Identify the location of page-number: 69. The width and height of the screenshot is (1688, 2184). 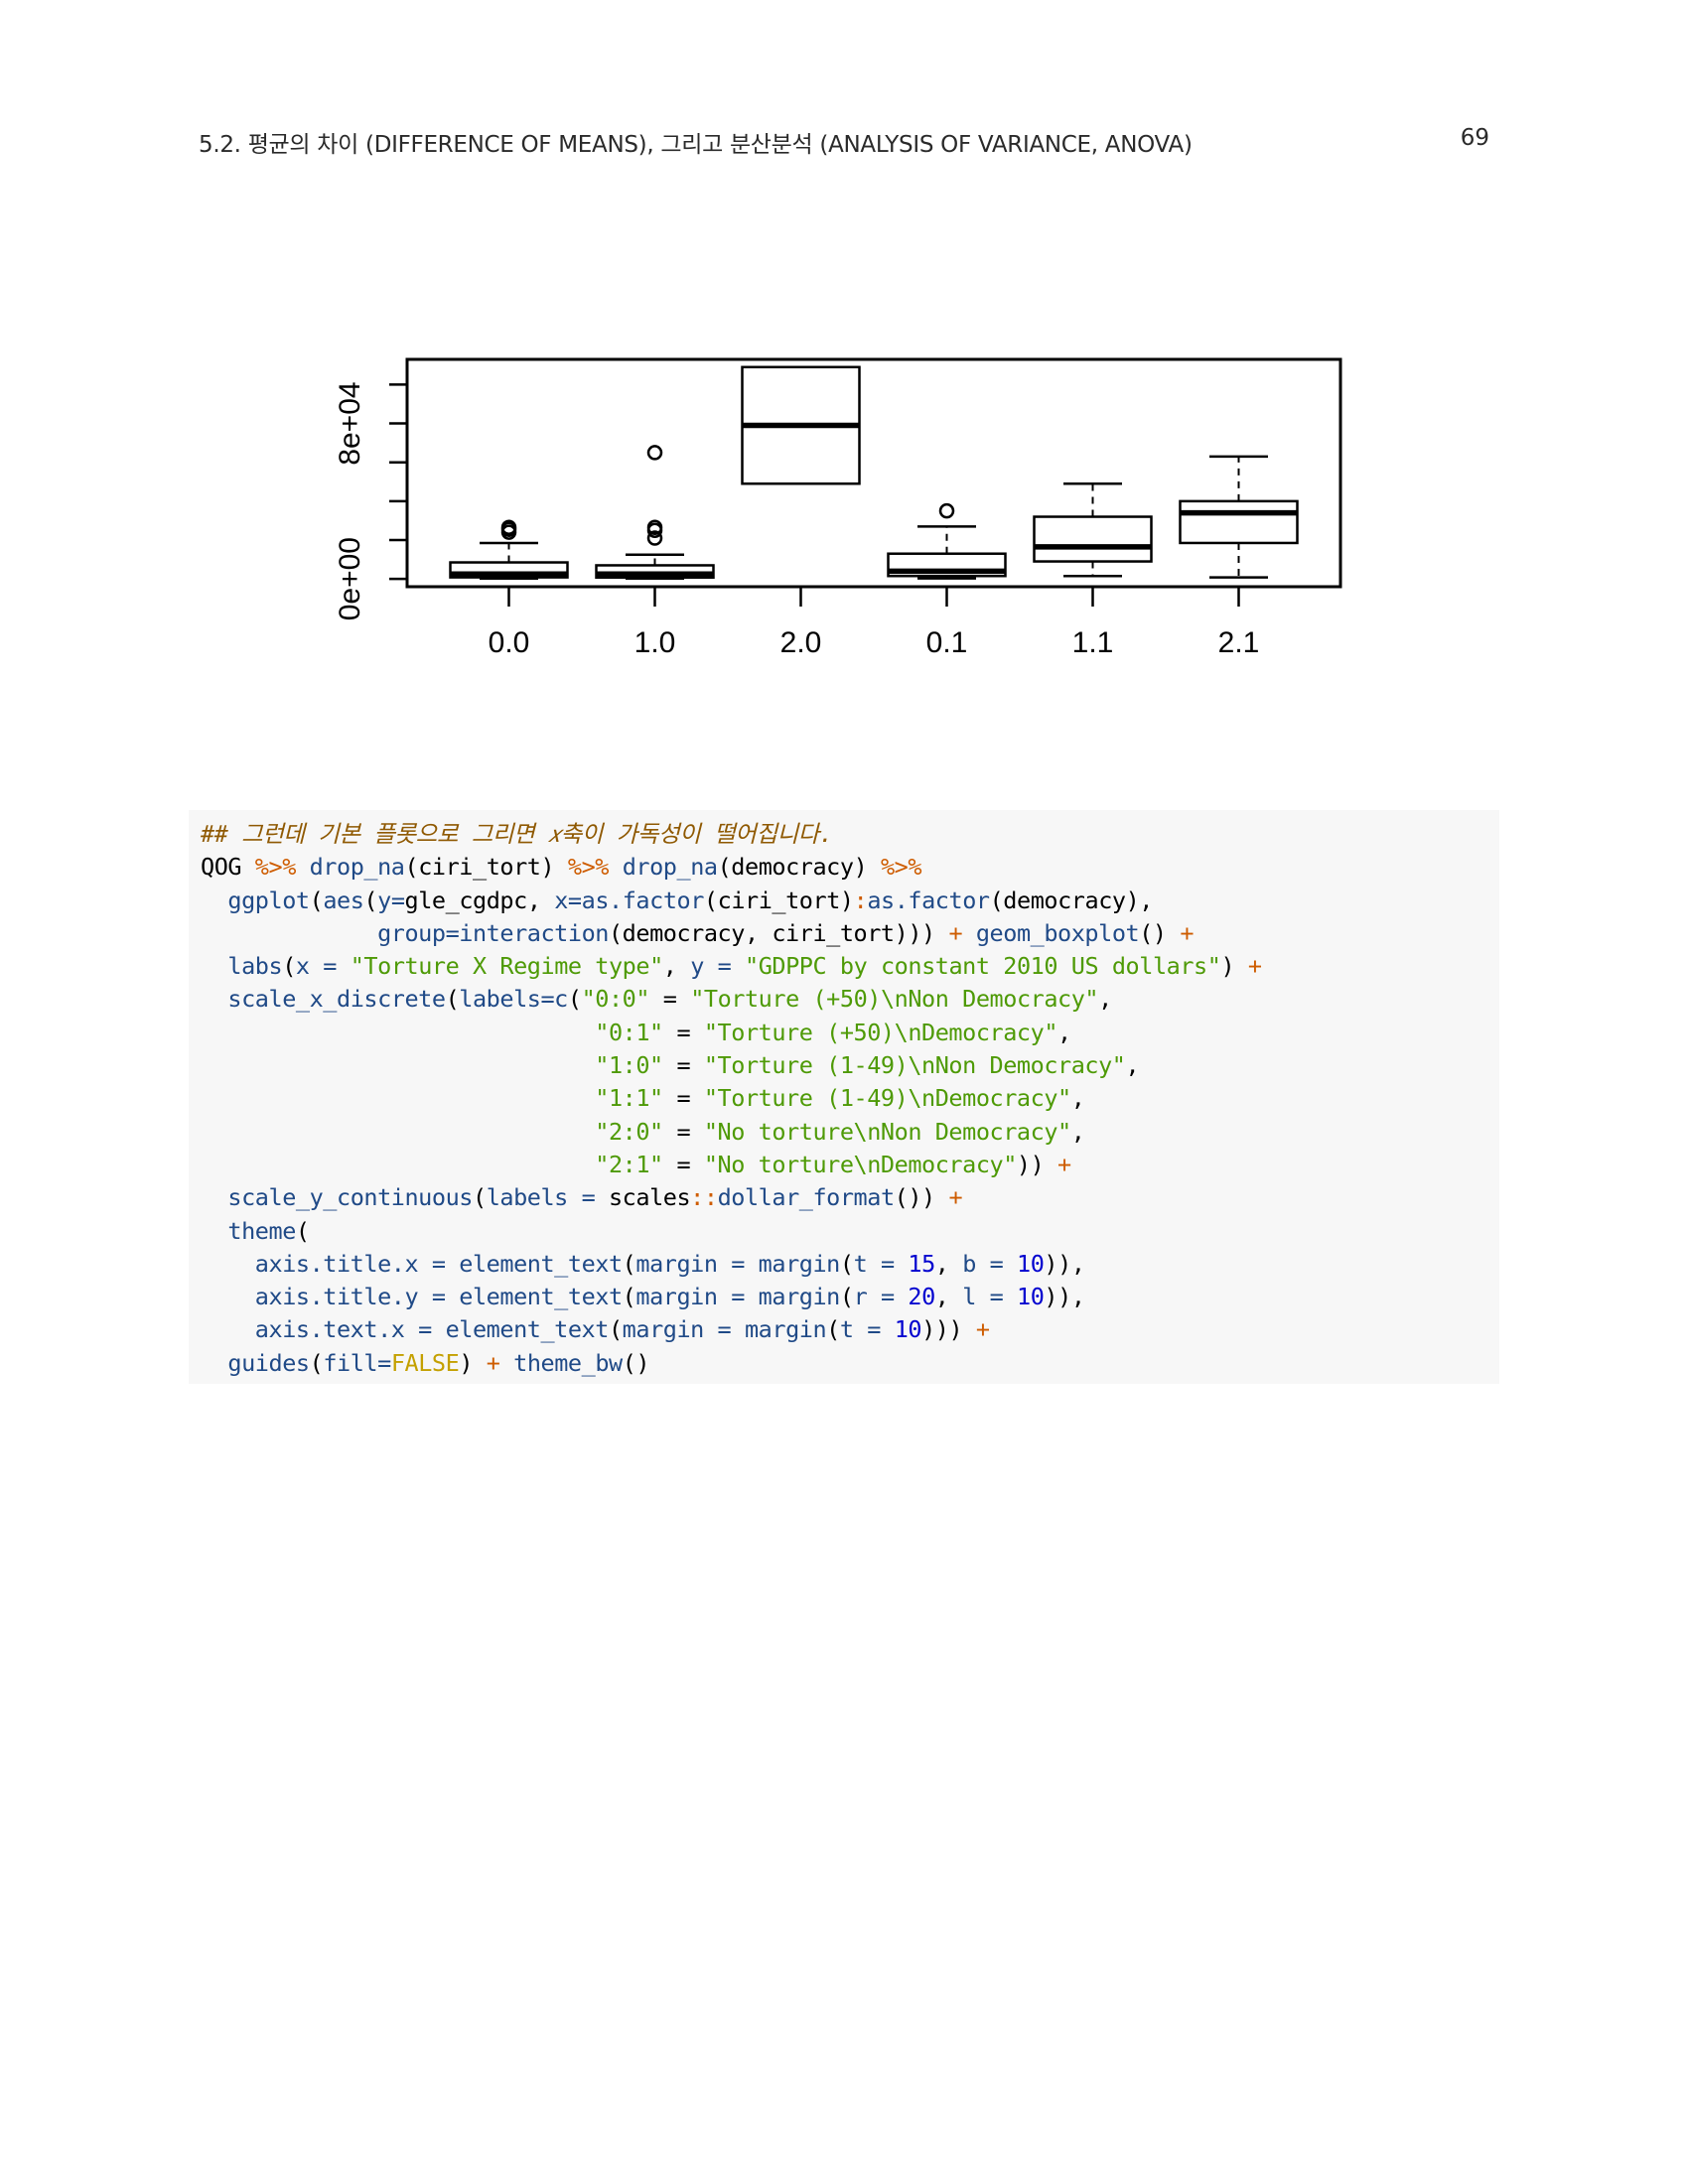
(1474, 138).